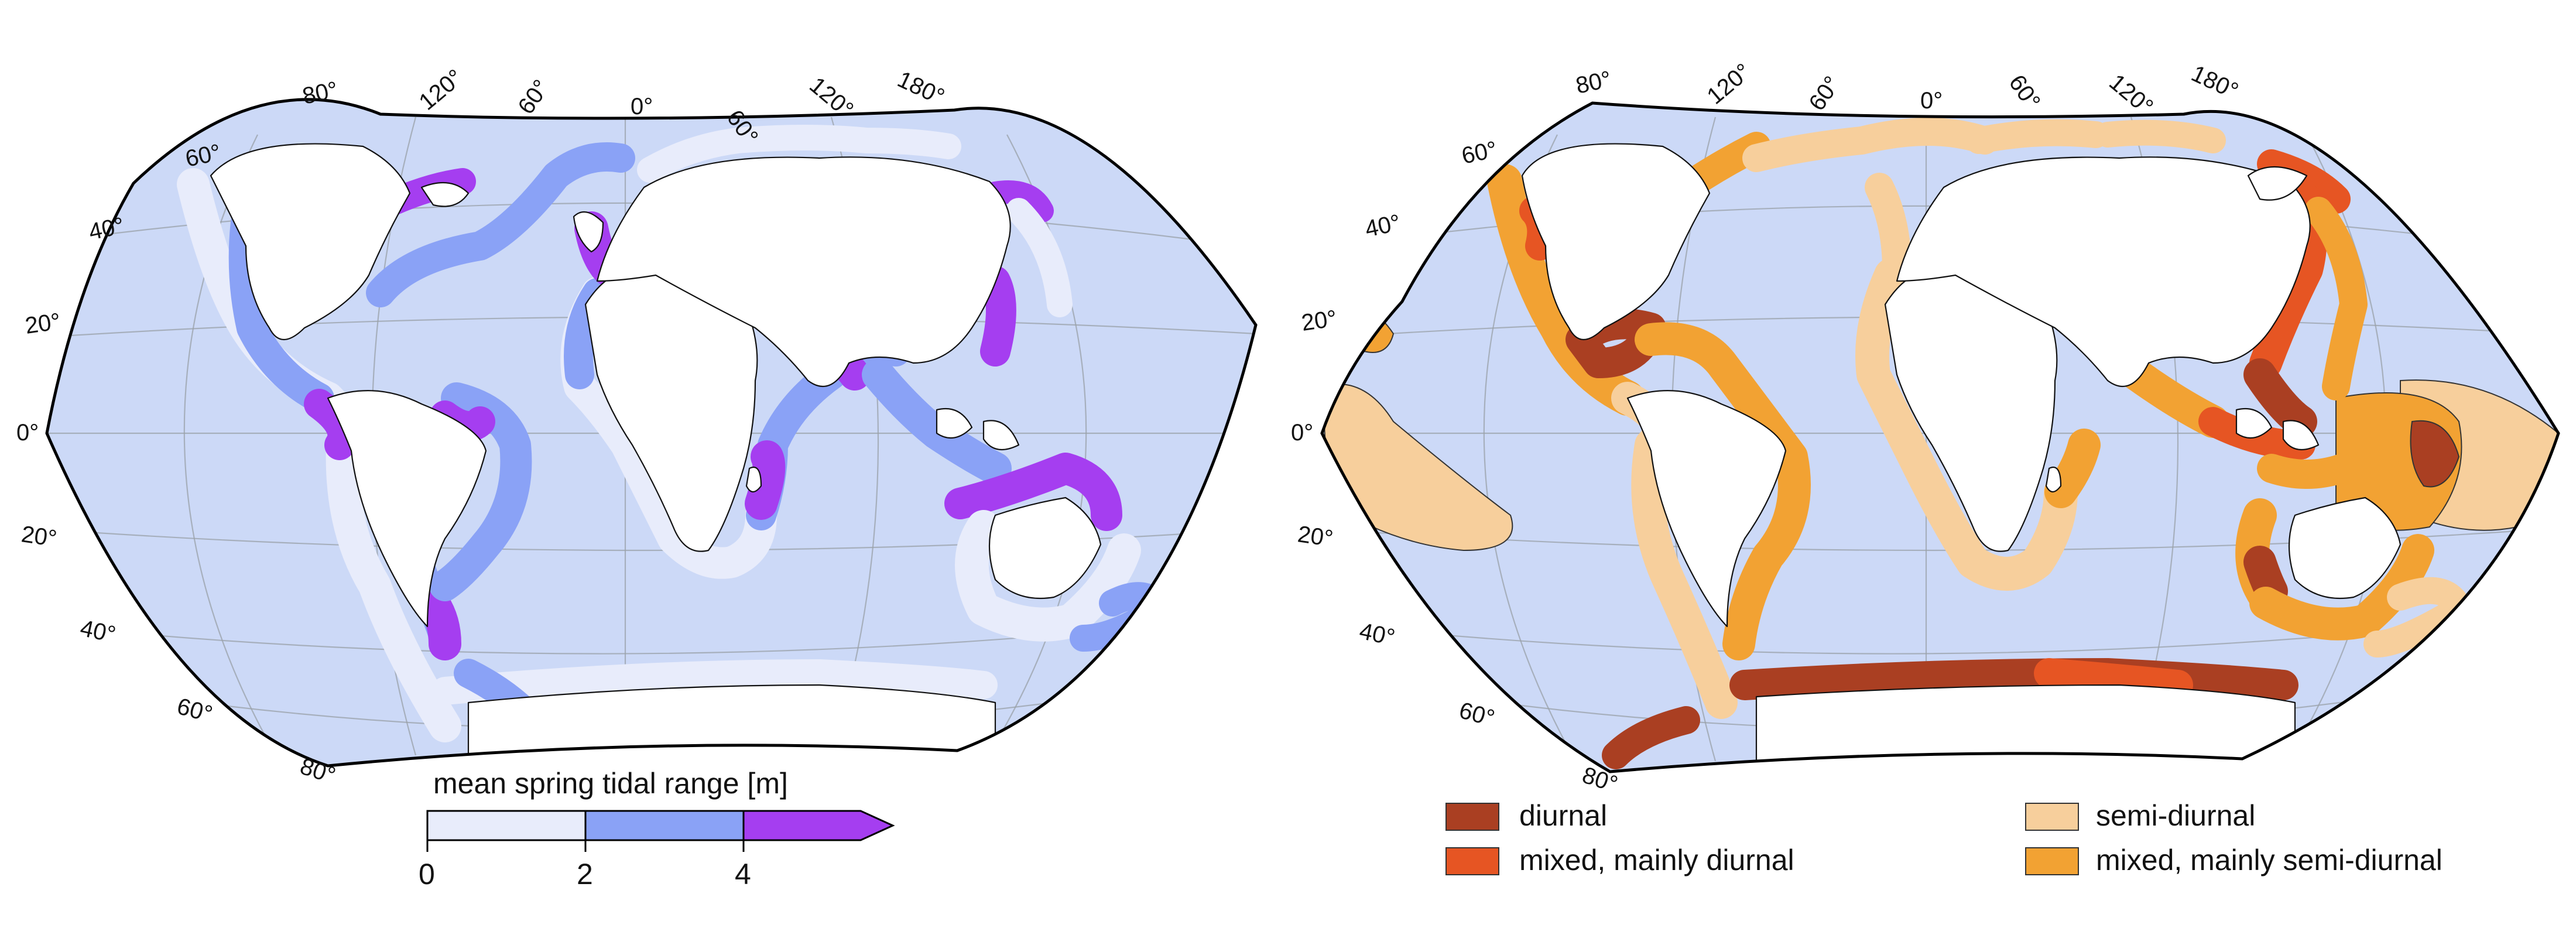 The height and width of the screenshot is (928, 2576). Describe the element at coordinates (177, 464) in the screenshot. I see `left-lat-labels: 60° 40° 20° 0° 20° 40° 60° 80°` at that location.